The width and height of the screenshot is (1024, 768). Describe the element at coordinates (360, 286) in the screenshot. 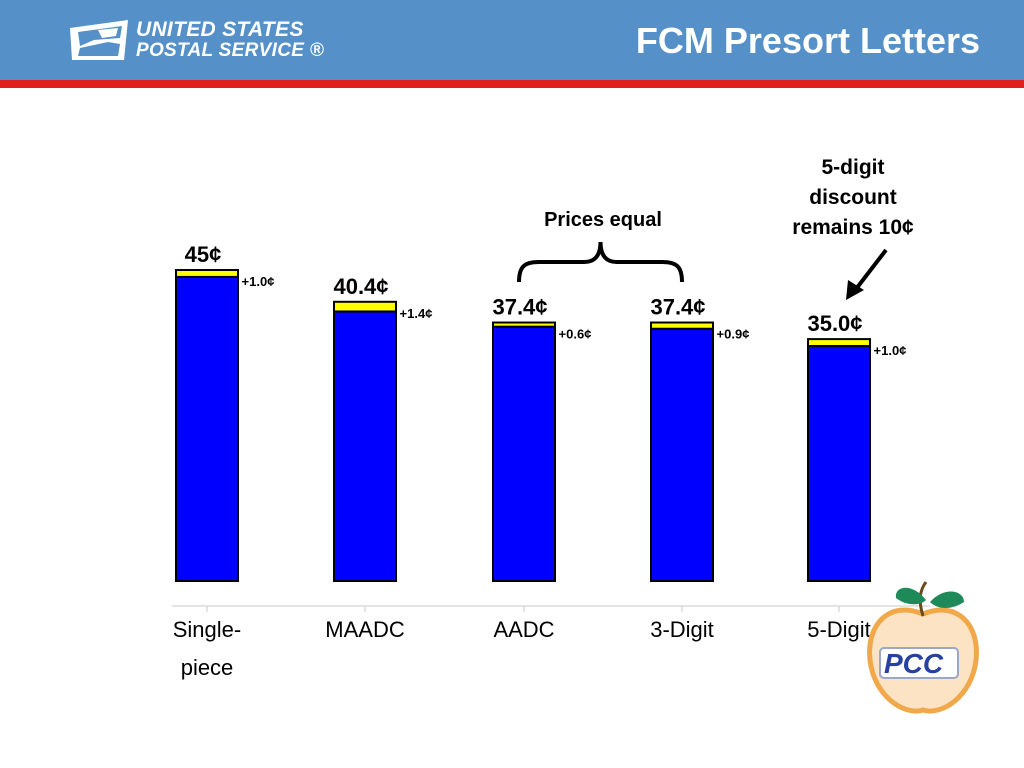

I see `total-label: 40.4¢` at that location.